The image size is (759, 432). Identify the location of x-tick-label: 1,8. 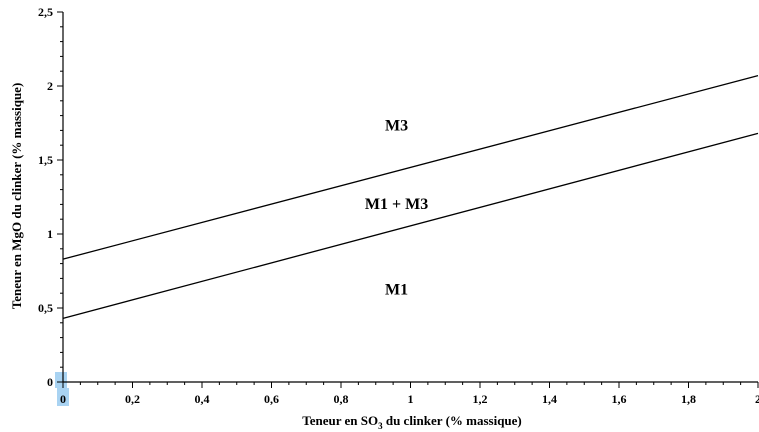
(688, 399).